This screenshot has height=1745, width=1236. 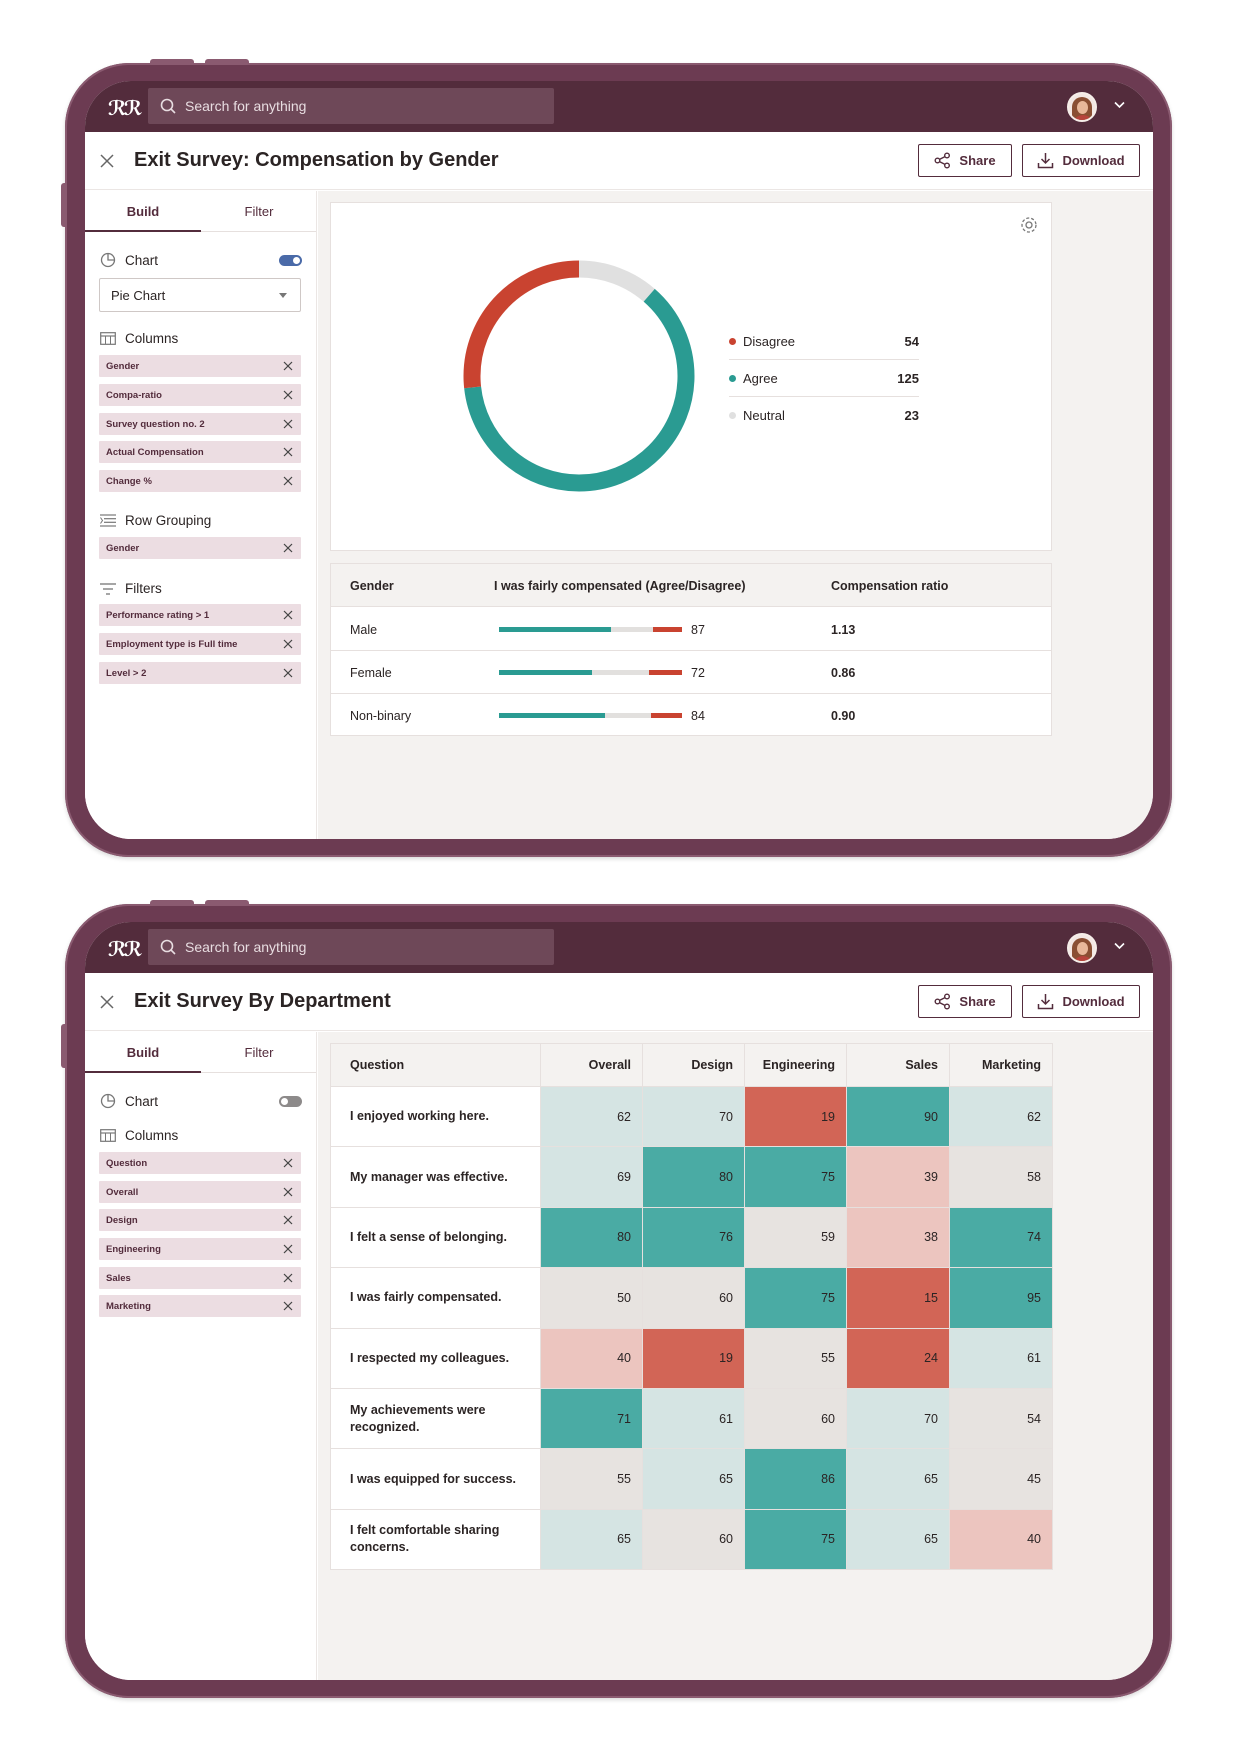 I want to click on table-row: My manager was effective. 69 80 75 39 58, so click(x=691, y=1177).